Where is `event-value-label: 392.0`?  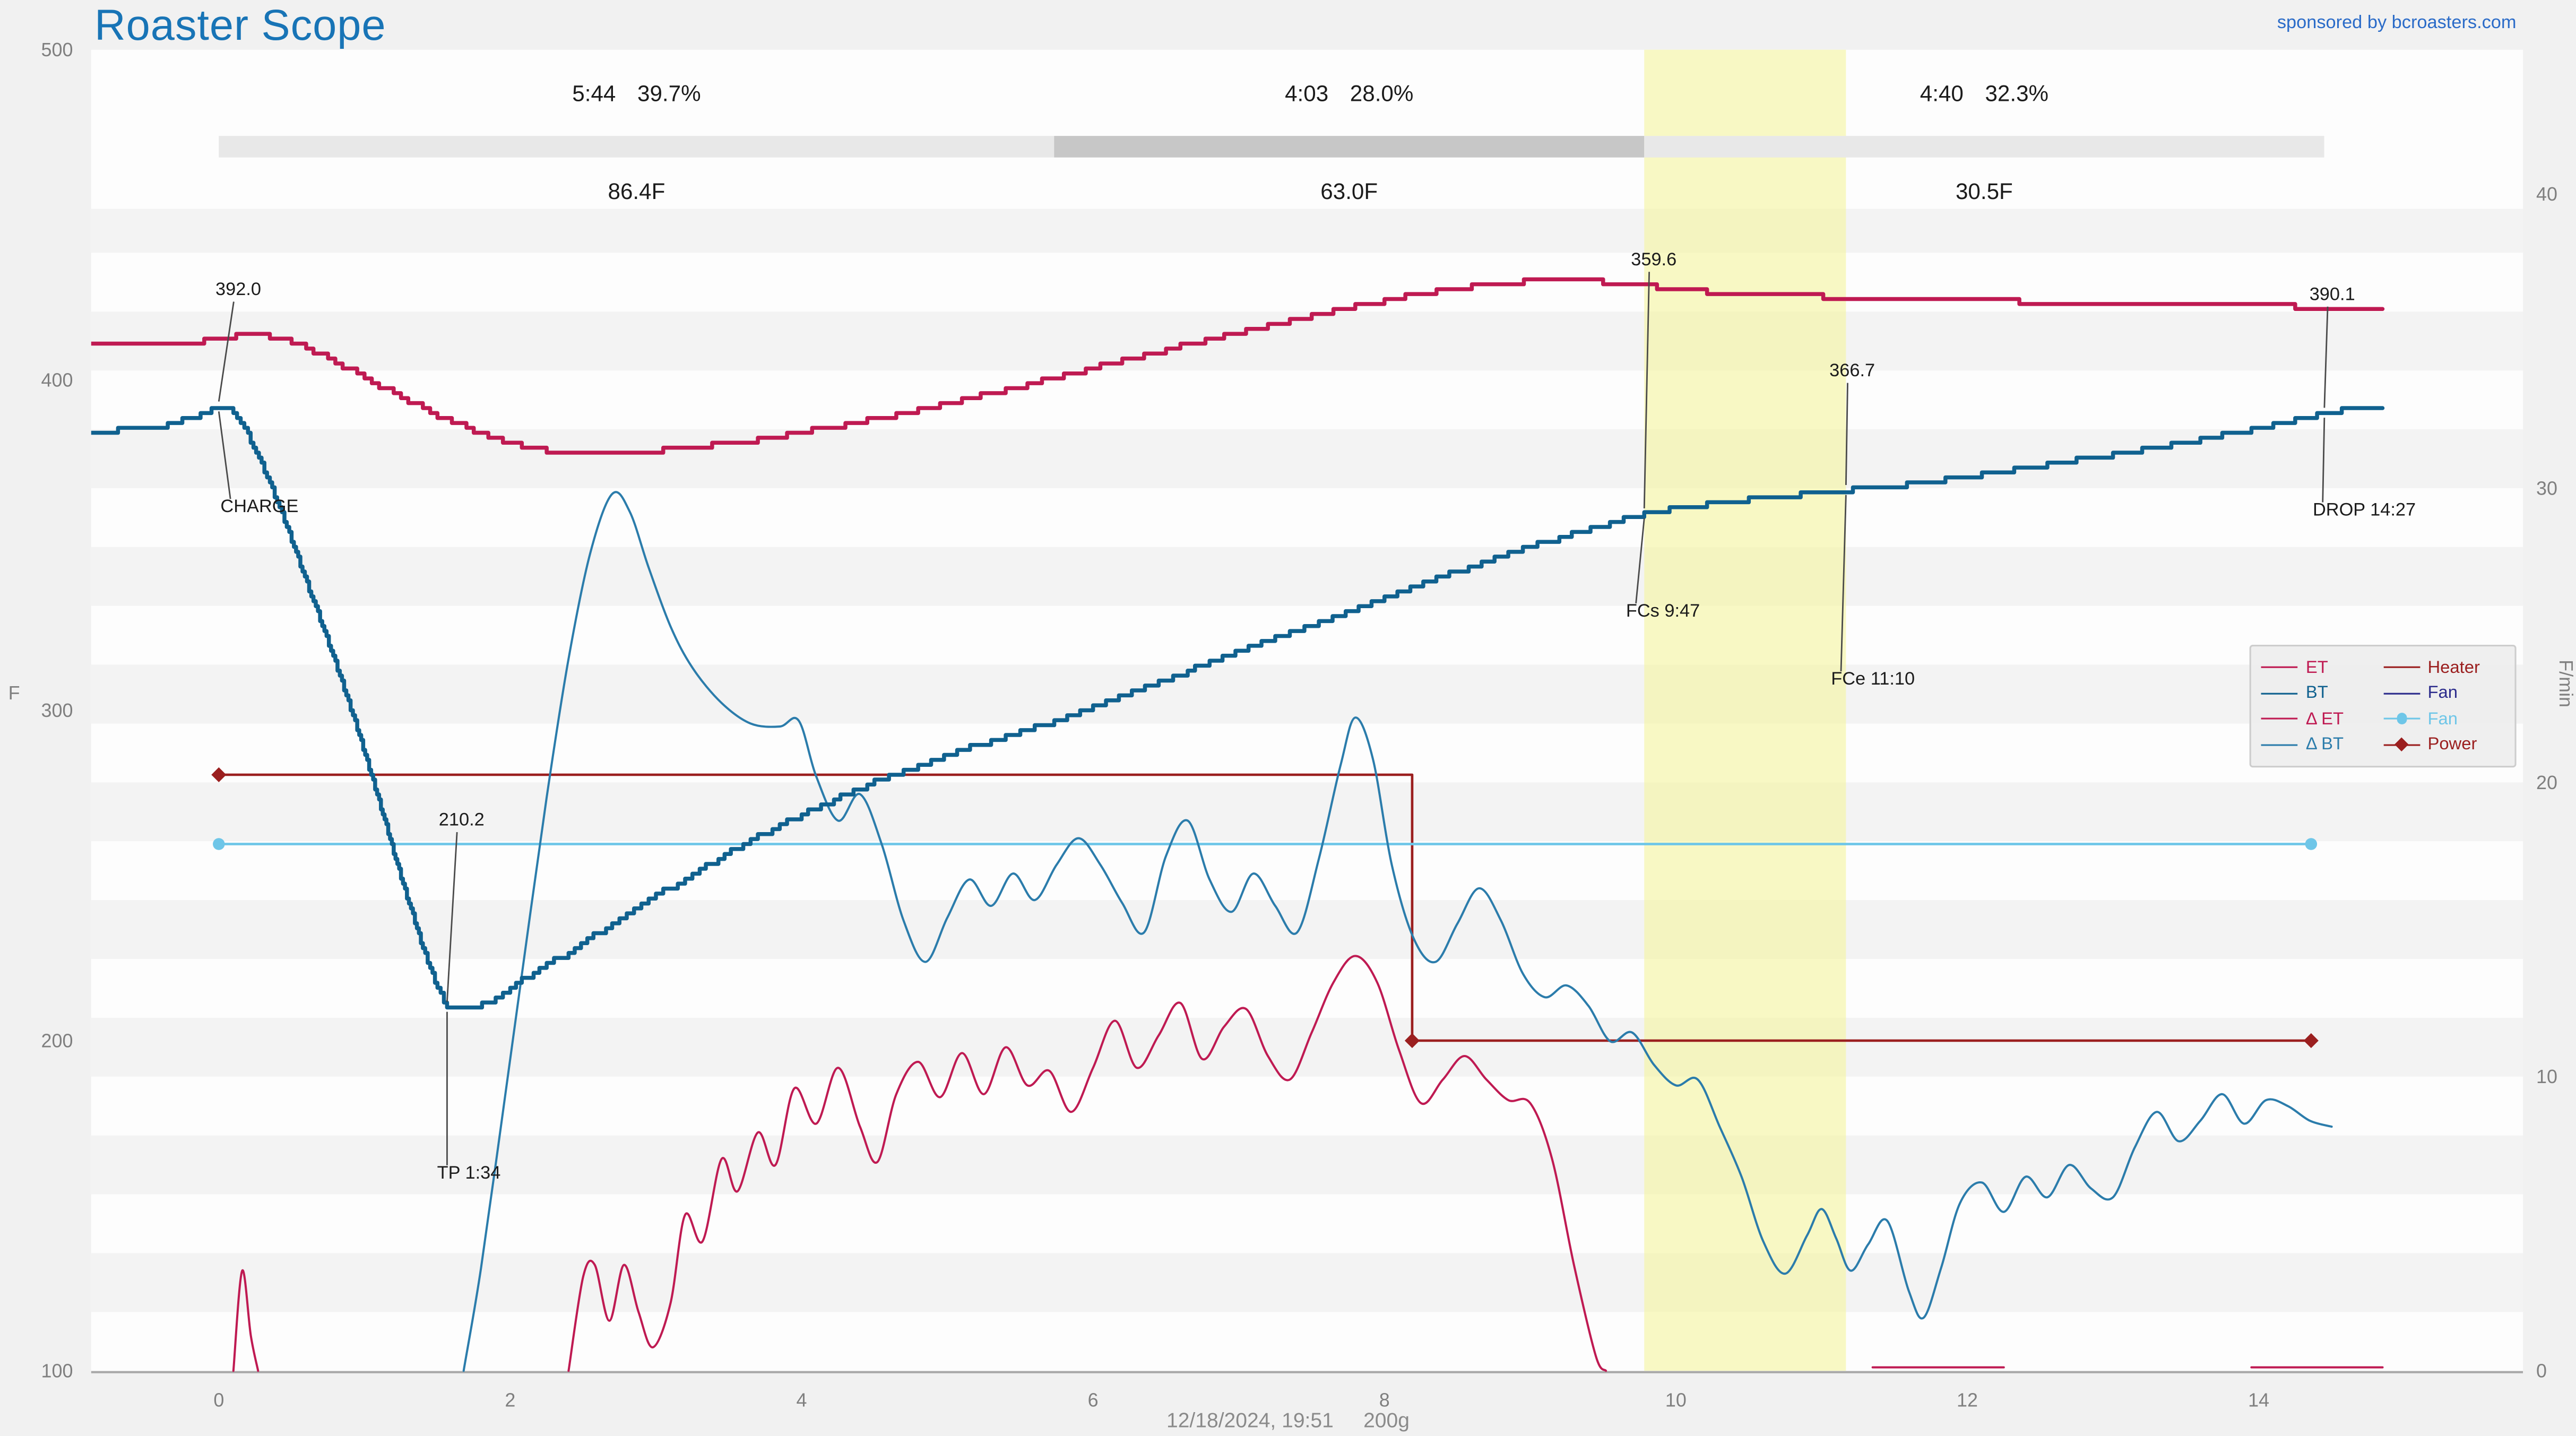 event-value-label: 392.0 is located at coordinates (238, 290).